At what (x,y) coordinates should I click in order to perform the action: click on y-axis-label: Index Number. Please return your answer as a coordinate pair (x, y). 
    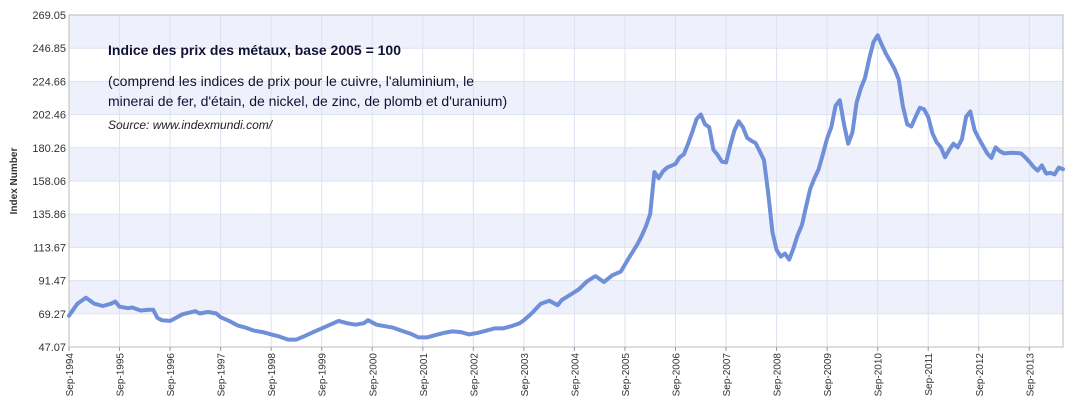
    Looking at the image, I should click on (14, 181).